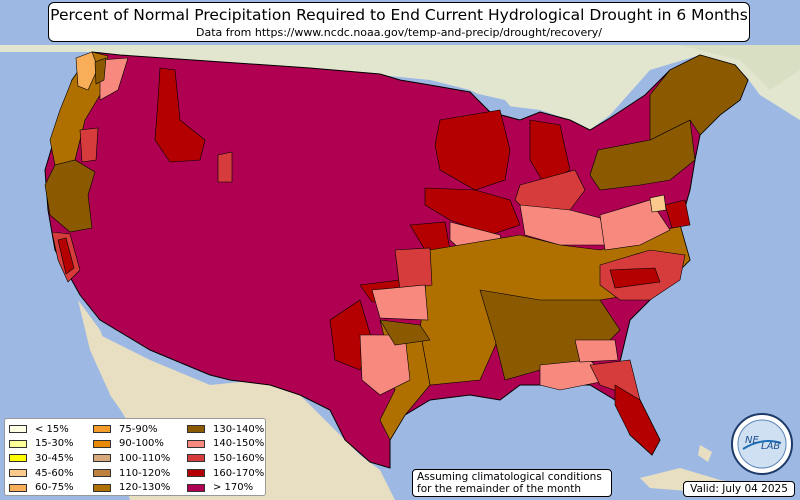 The height and width of the screenshot is (500, 800). I want to click on legend-label: 110-120%, so click(145, 473).